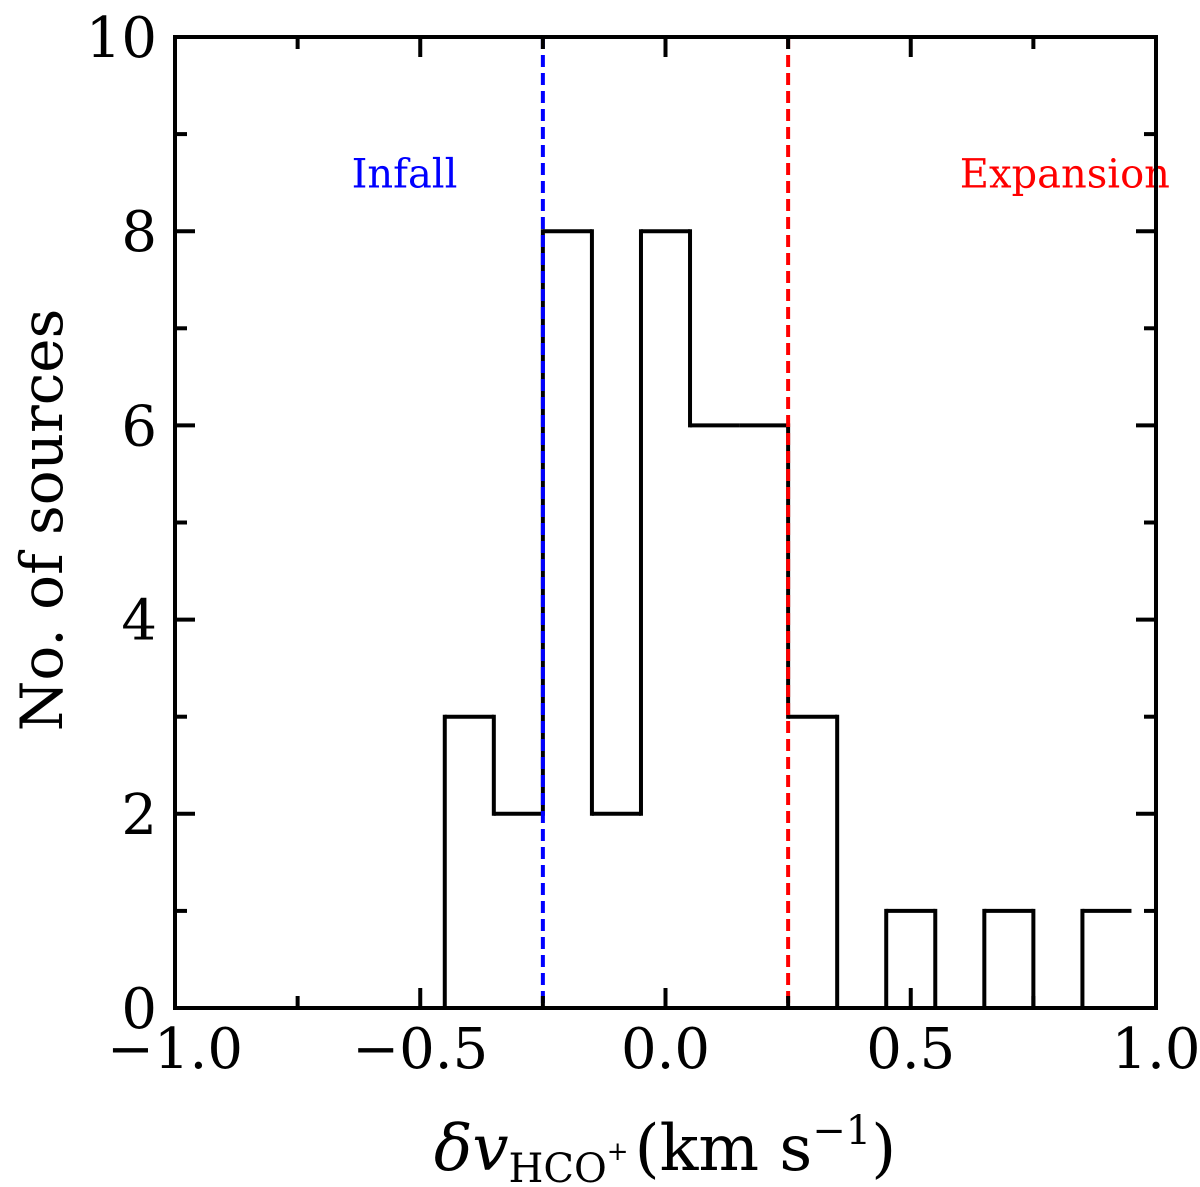 The height and width of the screenshot is (1187, 1200). I want to click on y-tick-label: 8, so click(139, 232).